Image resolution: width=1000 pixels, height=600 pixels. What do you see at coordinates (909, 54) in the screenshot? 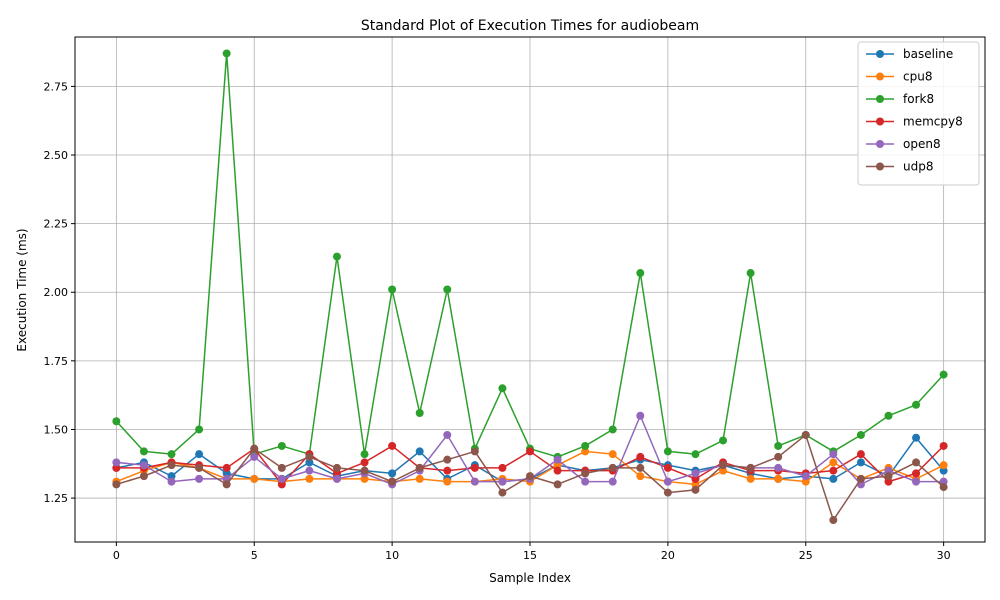
I see `legend-entry-baseline: baseline` at bounding box center [909, 54].